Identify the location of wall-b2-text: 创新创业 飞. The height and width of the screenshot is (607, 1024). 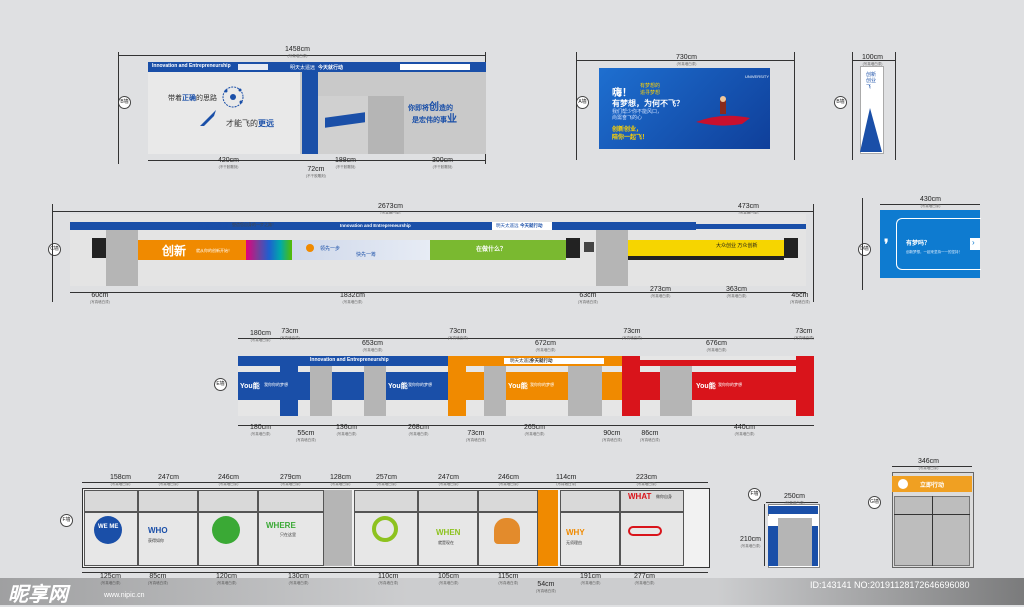
(871, 81).